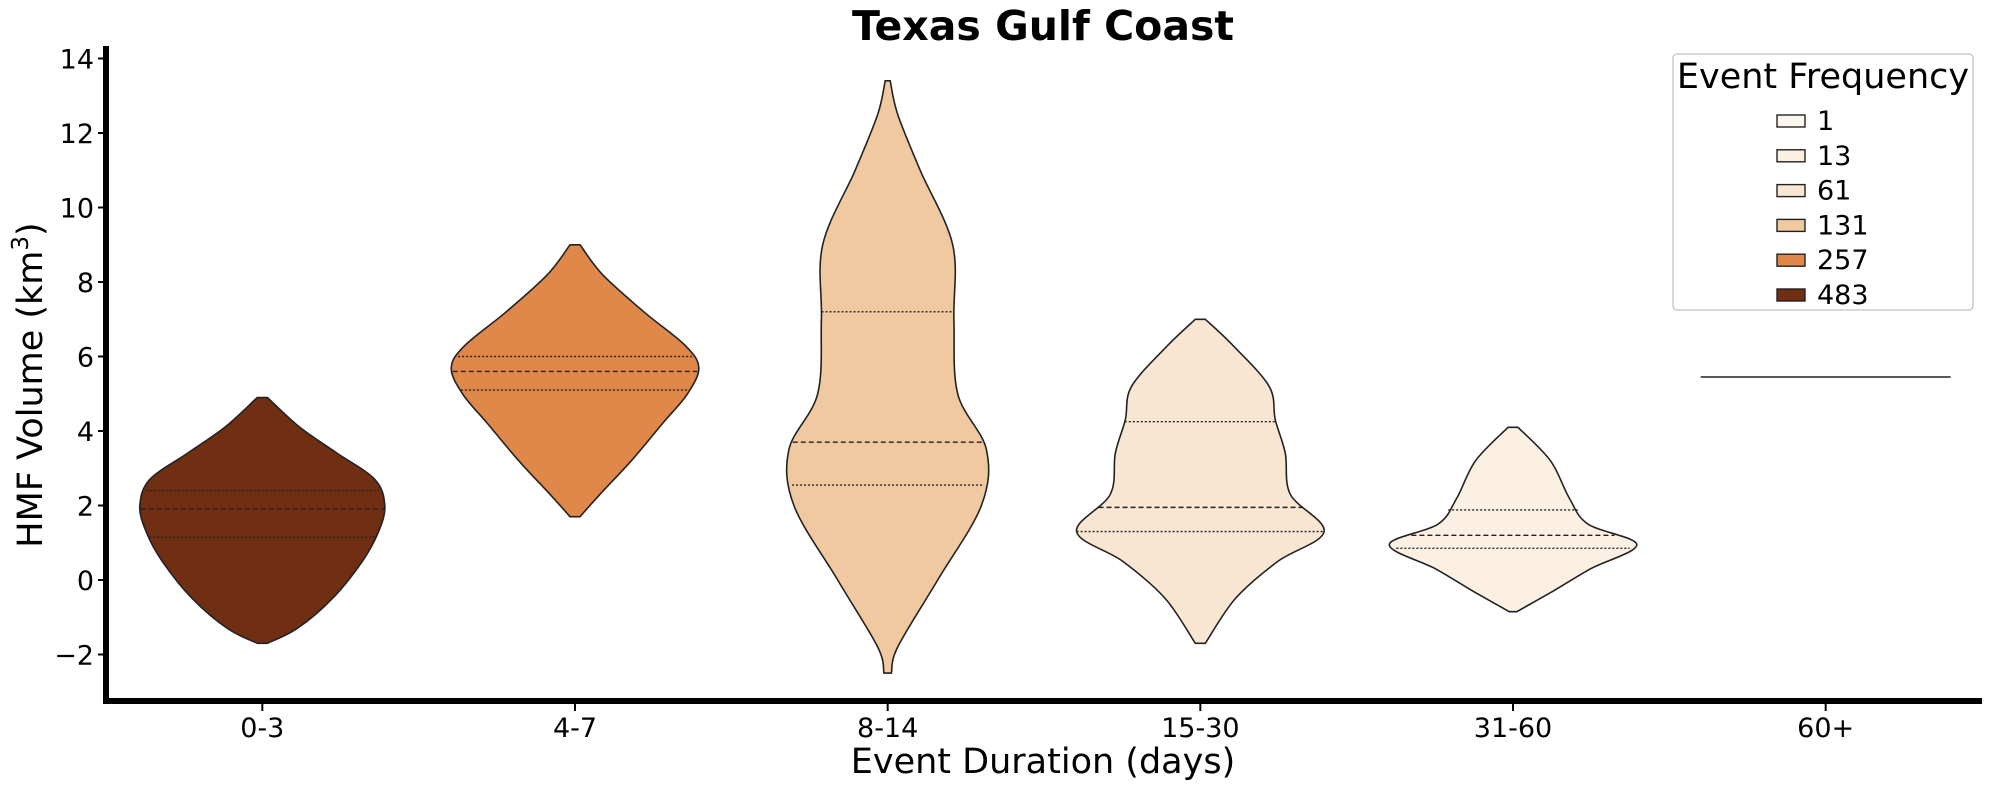 This screenshot has height=789, width=1990. What do you see at coordinates (85, 581) in the screenshot?
I see `y-tick-label: 0` at bounding box center [85, 581].